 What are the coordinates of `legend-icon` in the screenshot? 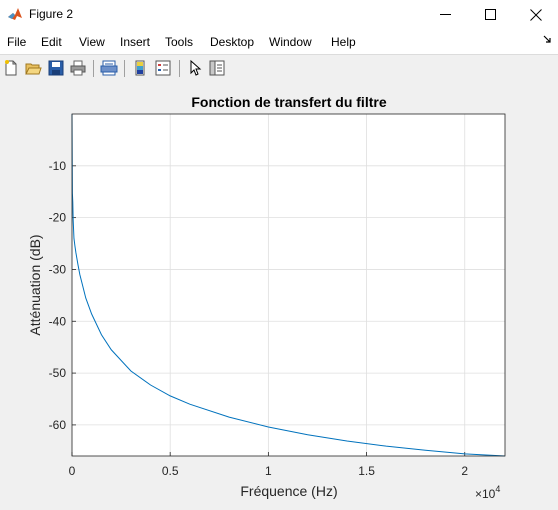 It's located at (163, 68).